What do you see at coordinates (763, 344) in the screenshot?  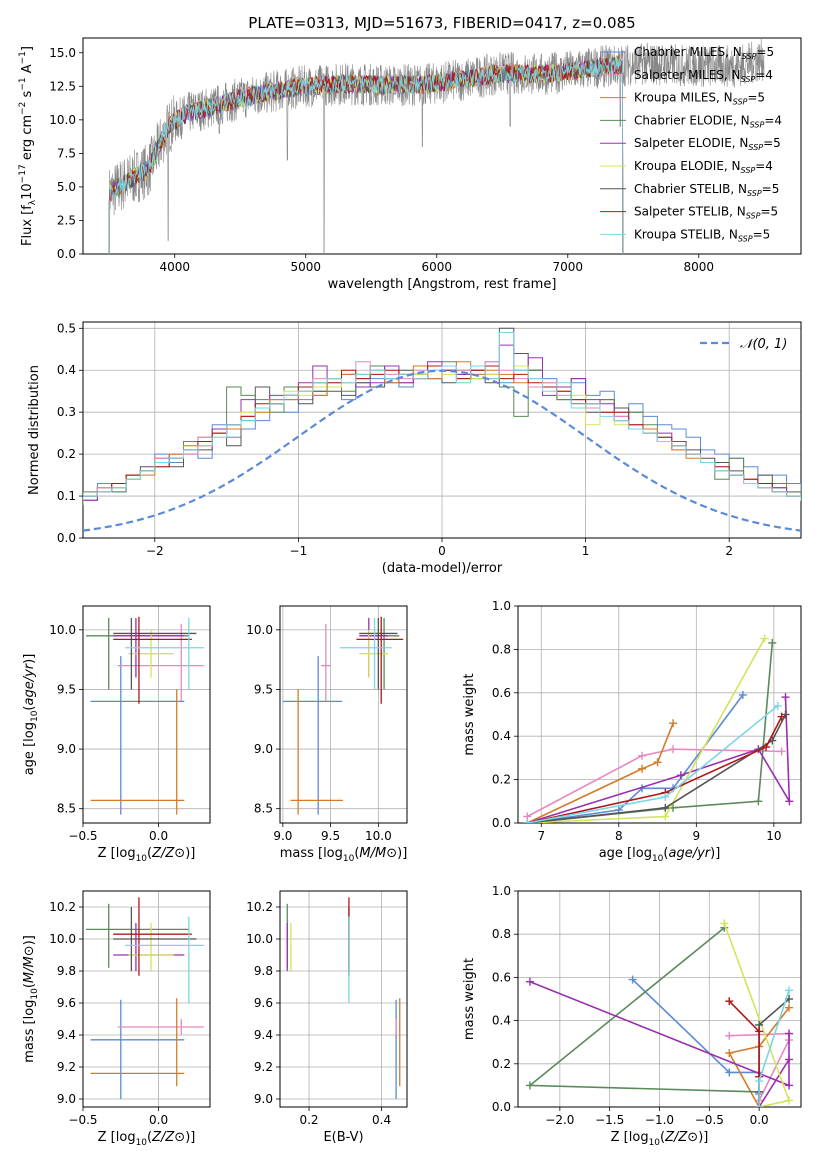 I see `legend-entry: 𝒩(0, 1)` at bounding box center [763, 344].